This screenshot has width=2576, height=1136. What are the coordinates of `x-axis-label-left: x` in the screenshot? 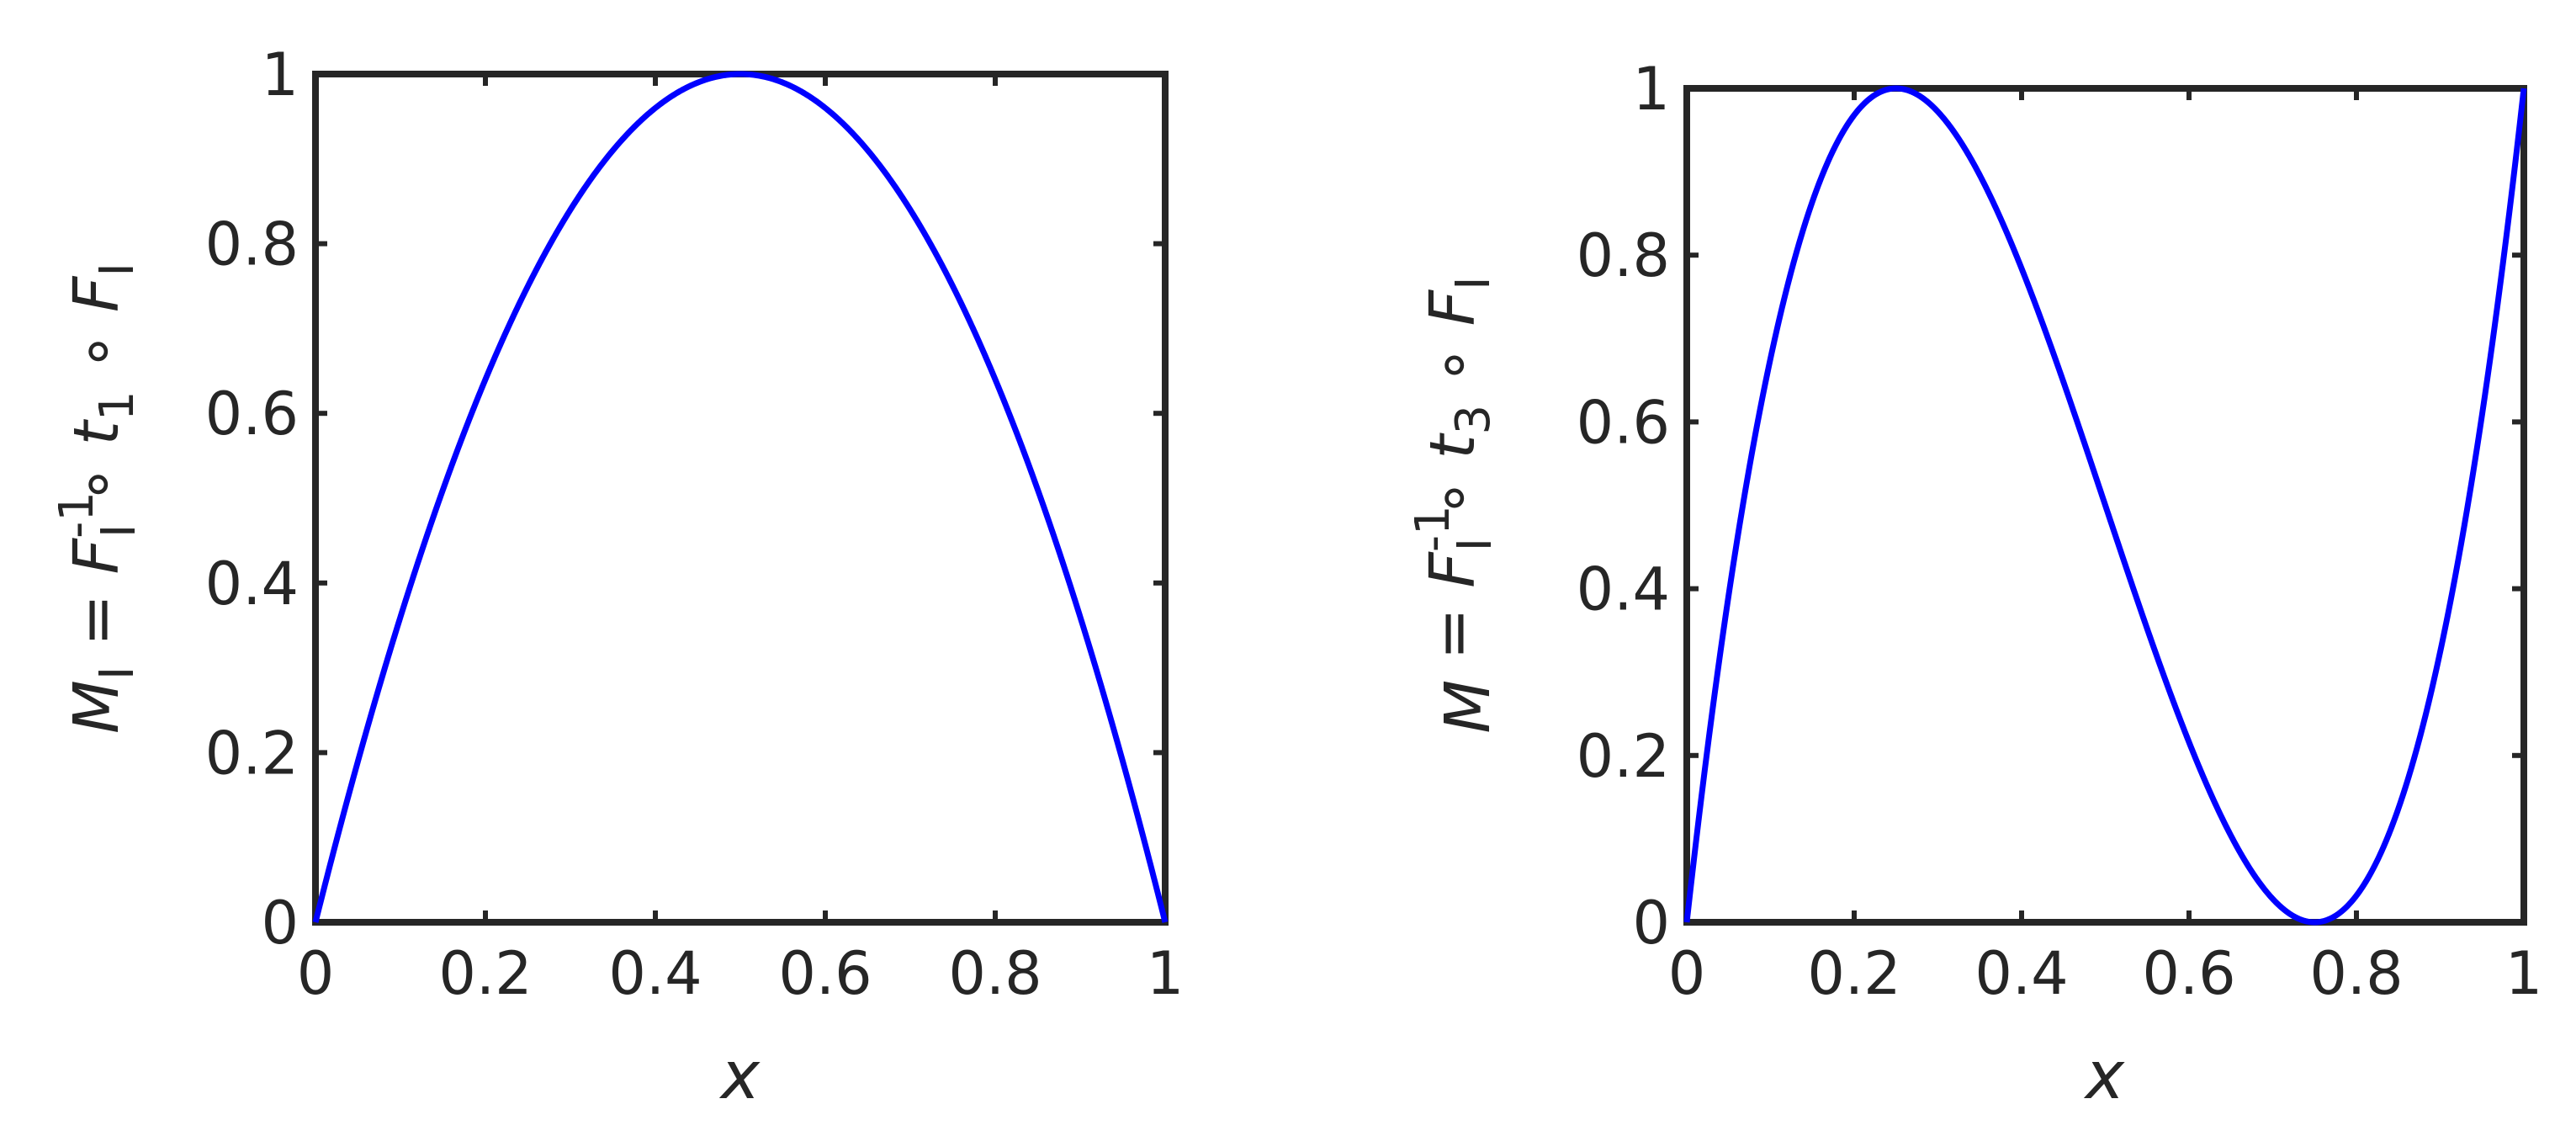 It's located at (739, 1076).